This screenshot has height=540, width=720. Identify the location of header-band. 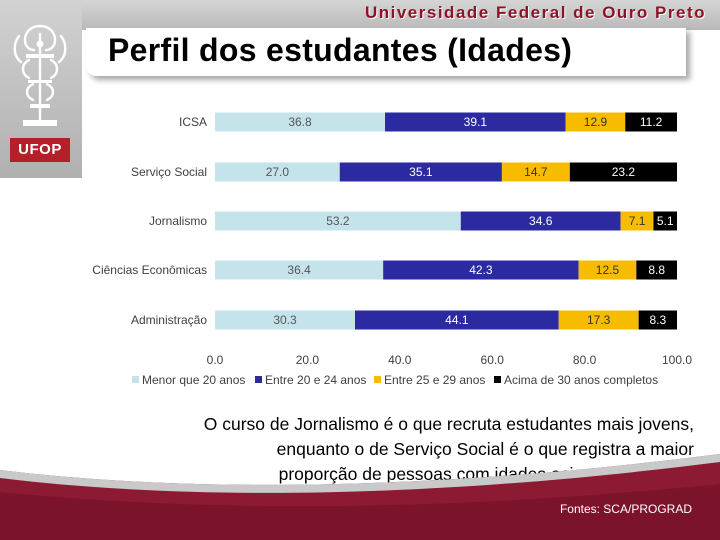
(360, 15).